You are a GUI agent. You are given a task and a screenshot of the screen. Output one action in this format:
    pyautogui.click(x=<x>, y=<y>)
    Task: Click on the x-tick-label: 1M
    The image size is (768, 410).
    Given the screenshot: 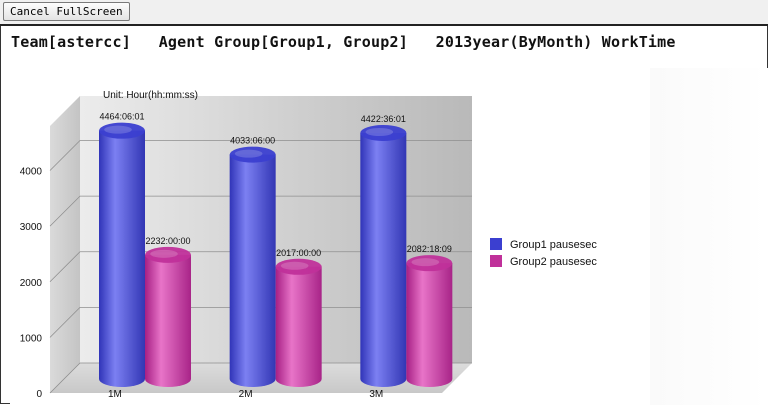 What is the action you would take?
    pyautogui.click(x=115, y=394)
    